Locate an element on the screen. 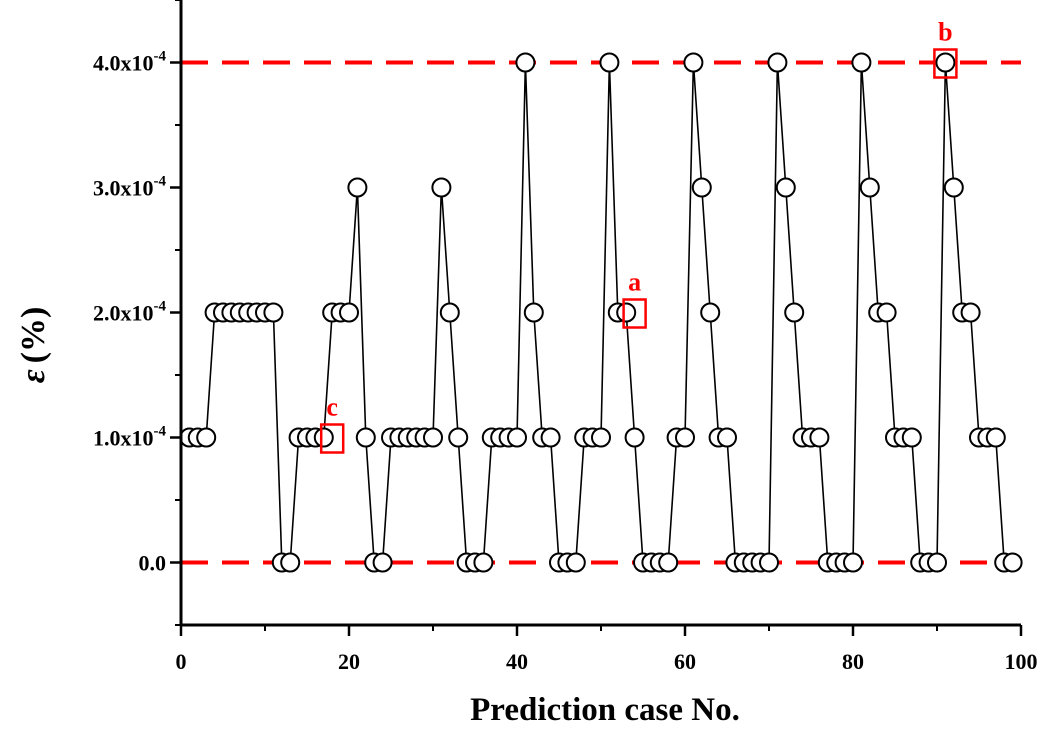 This screenshot has height=730, width=1048. x-axis-title: Prediction case No. is located at coordinates (605, 710).